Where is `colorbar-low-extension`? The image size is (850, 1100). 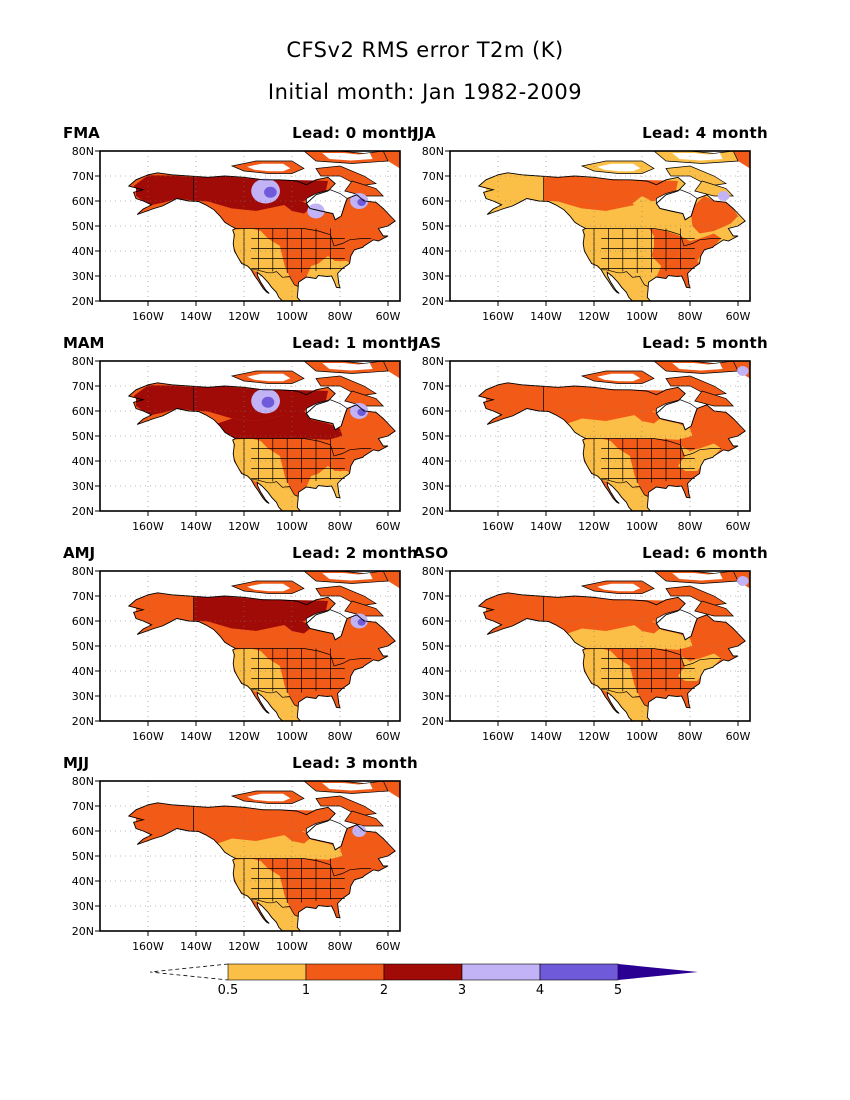
colorbar-low-extension is located at coordinates (189, 972).